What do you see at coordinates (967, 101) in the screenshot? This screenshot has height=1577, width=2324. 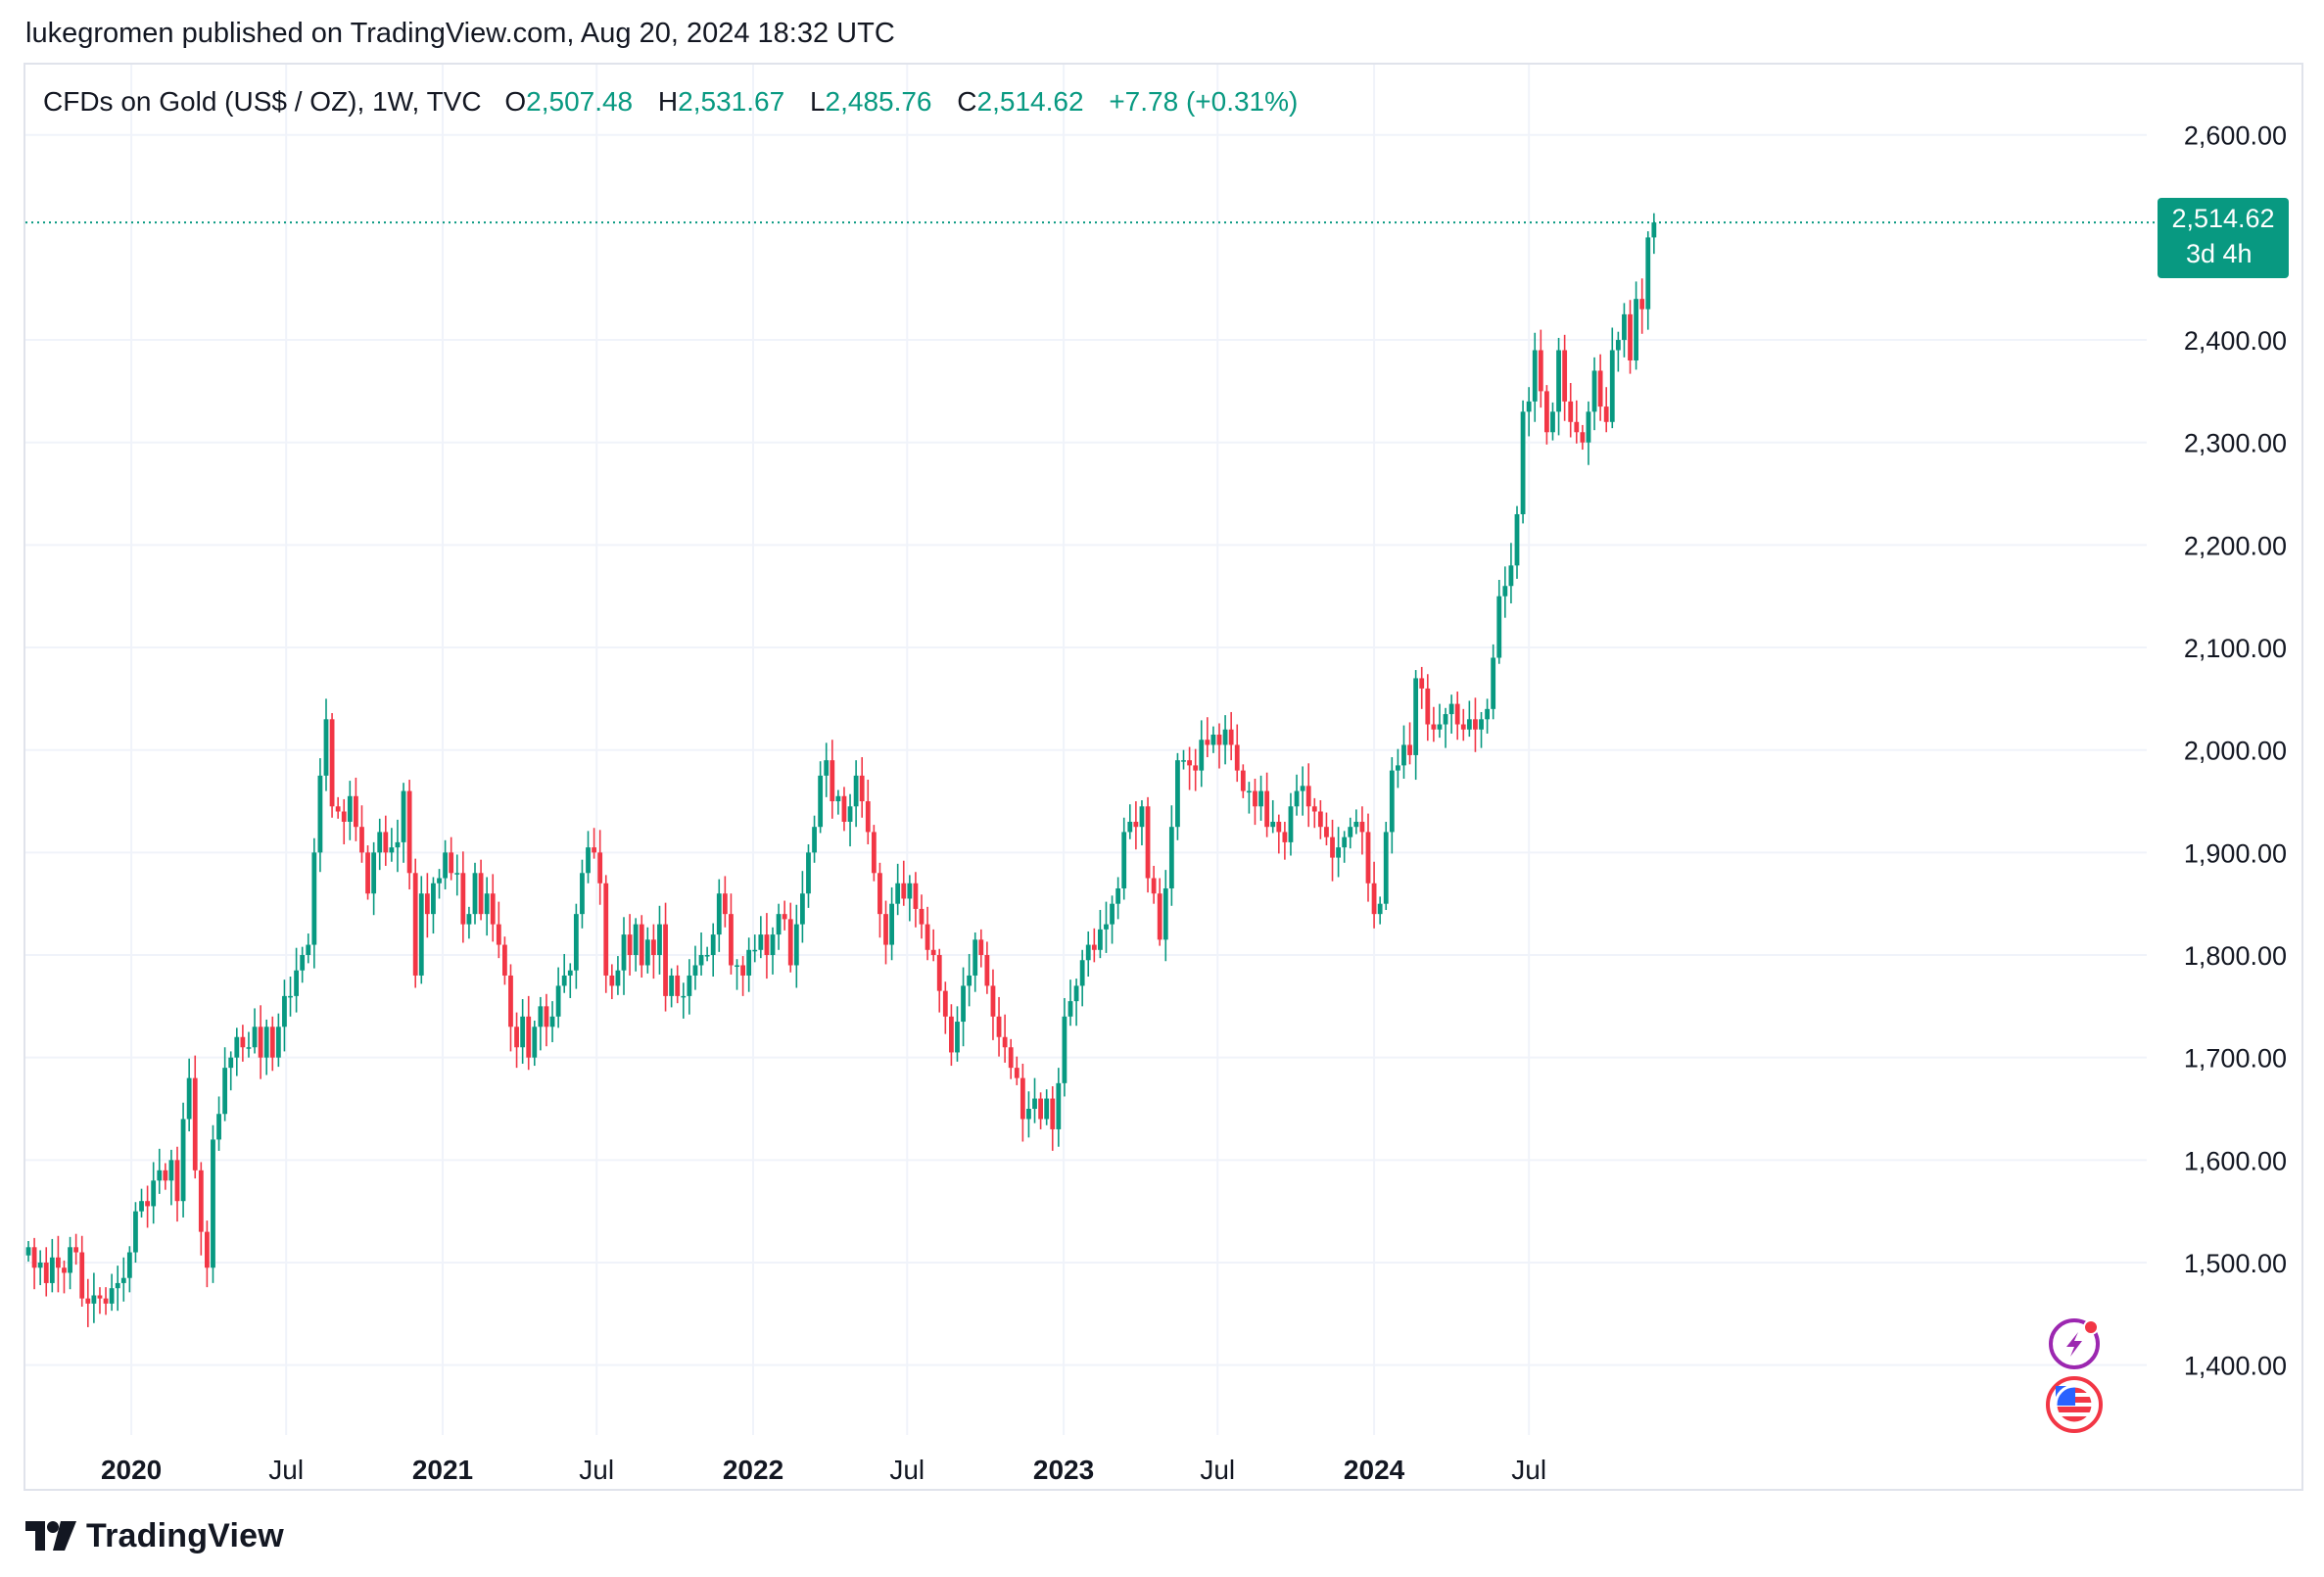 I see `legend-close-label: C` at bounding box center [967, 101].